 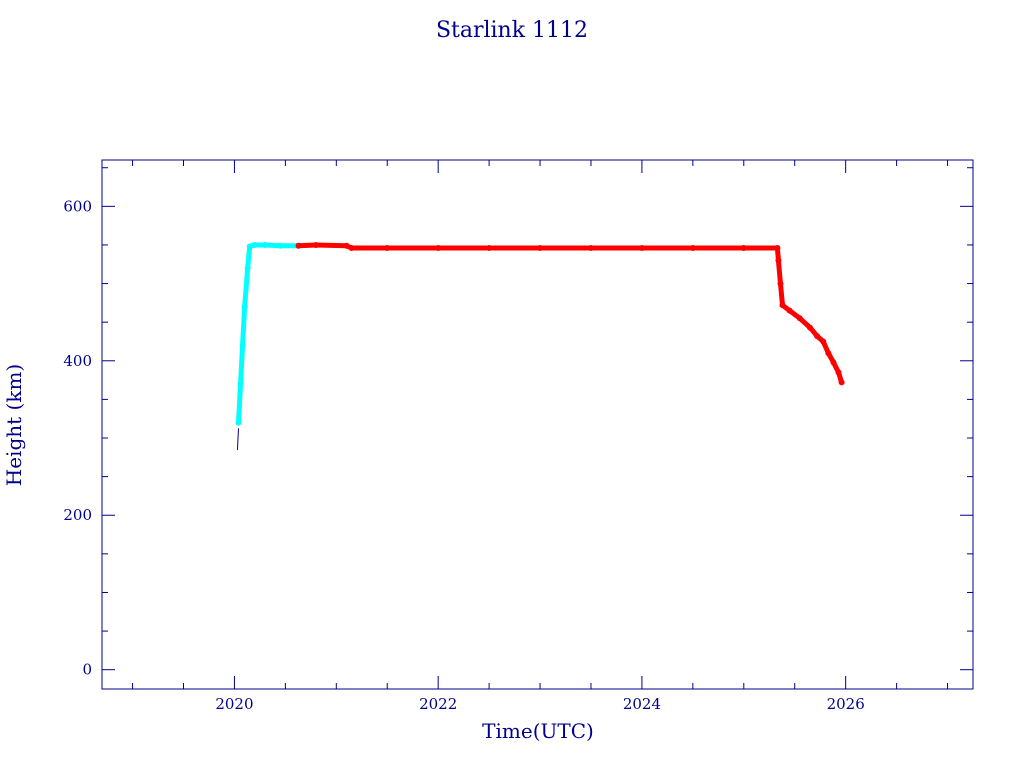 I want to click on y-tick-label: 0, so click(x=87, y=670).